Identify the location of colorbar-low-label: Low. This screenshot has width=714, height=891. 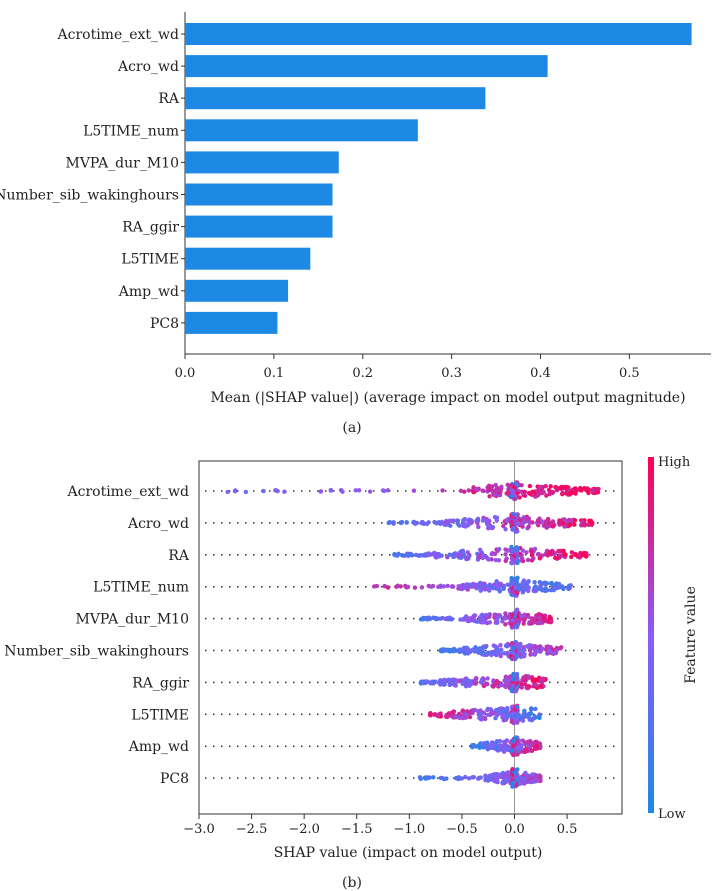
(672, 814).